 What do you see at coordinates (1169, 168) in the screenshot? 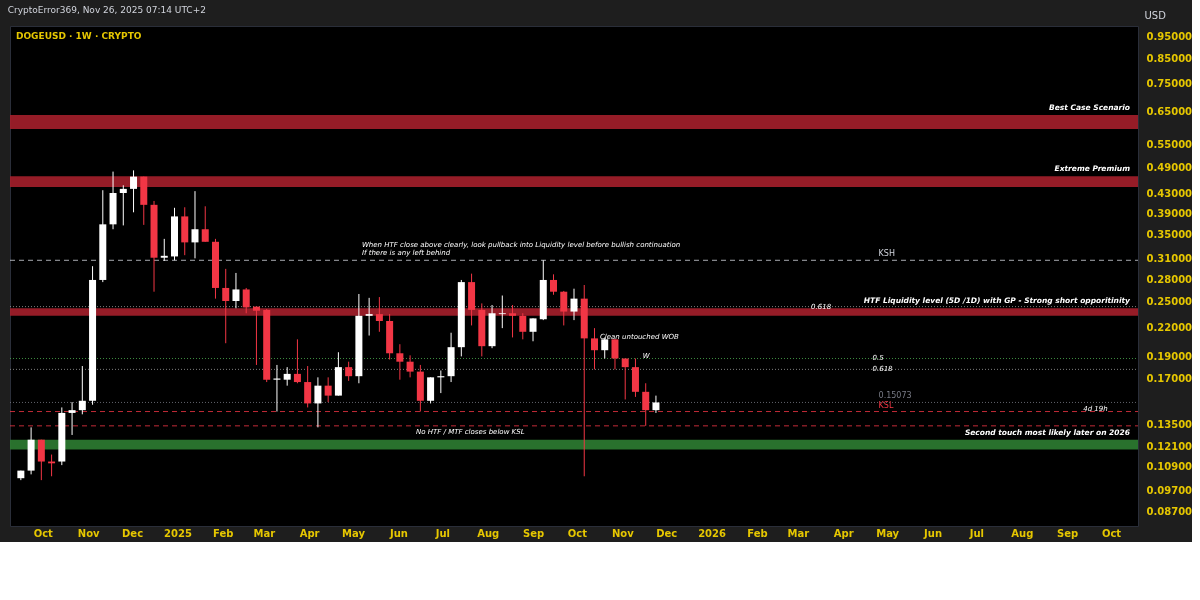
I see `y-tick-label: 0.49000` at bounding box center [1169, 168].